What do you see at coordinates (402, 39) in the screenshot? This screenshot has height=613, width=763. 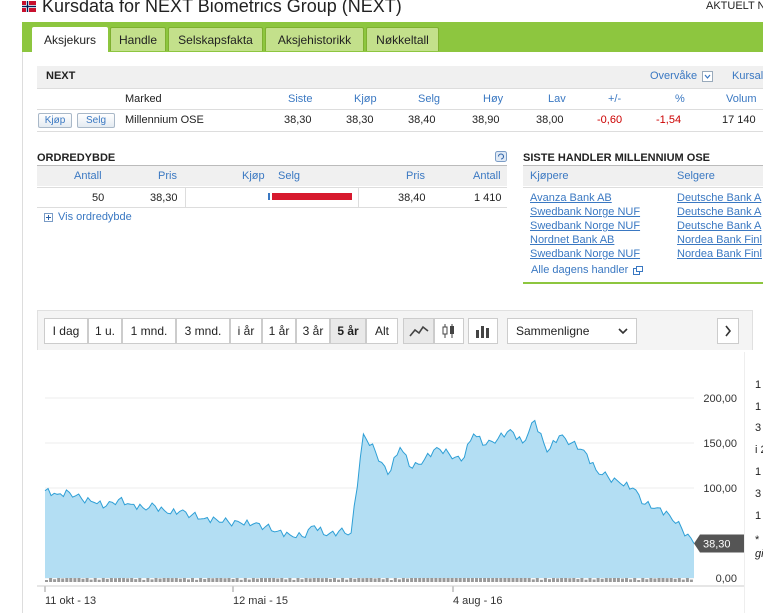 I see `tab-nokkeltall: Nøkkeltall` at bounding box center [402, 39].